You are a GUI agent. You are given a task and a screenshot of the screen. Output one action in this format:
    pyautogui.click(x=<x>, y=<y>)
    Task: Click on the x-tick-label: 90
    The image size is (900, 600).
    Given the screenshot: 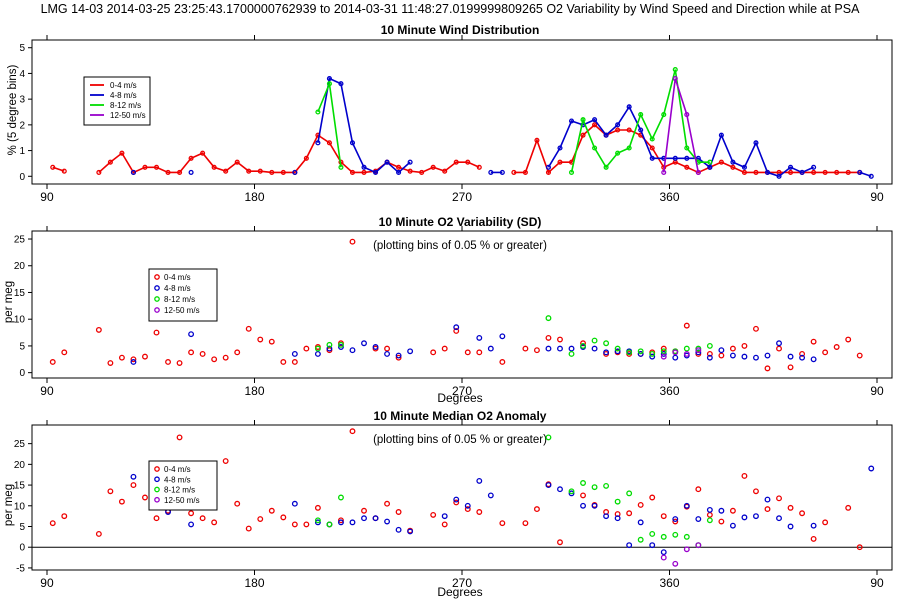 What is the action you would take?
    pyautogui.click(x=47, y=197)
    